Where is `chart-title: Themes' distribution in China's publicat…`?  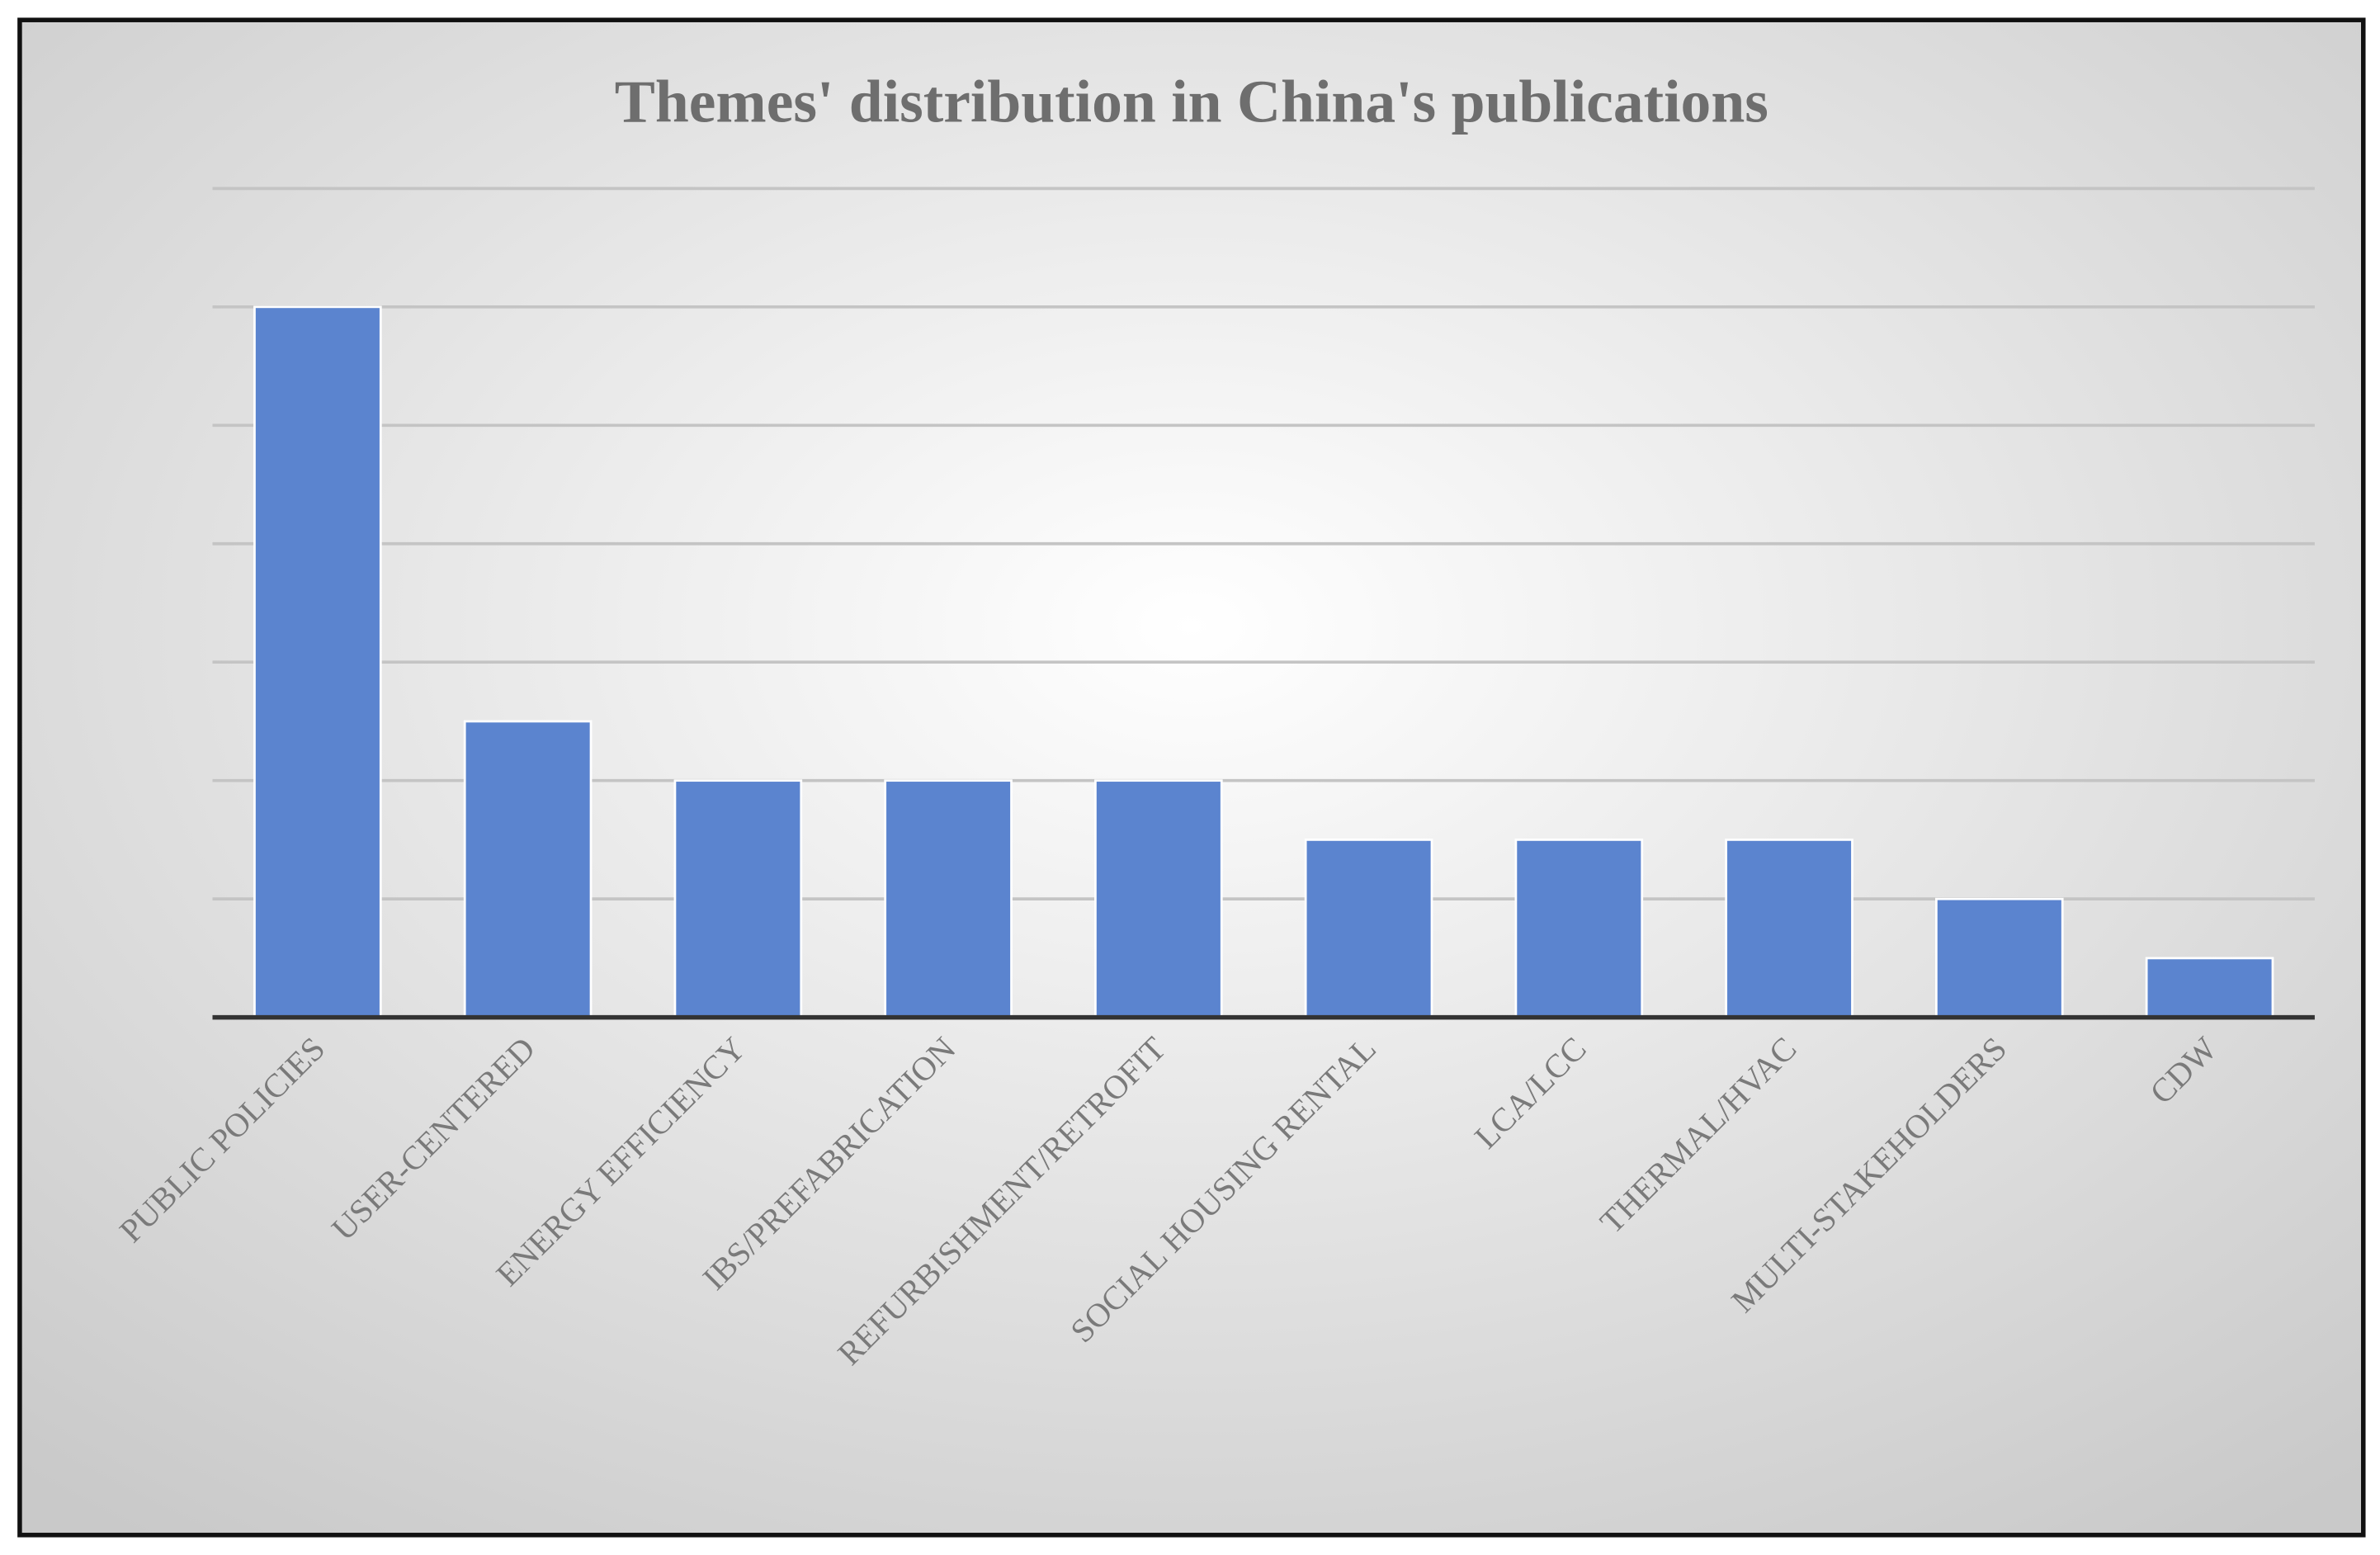 chart-title: Themes' distribution in China's publicat… is located at coordinates (1191, 101).